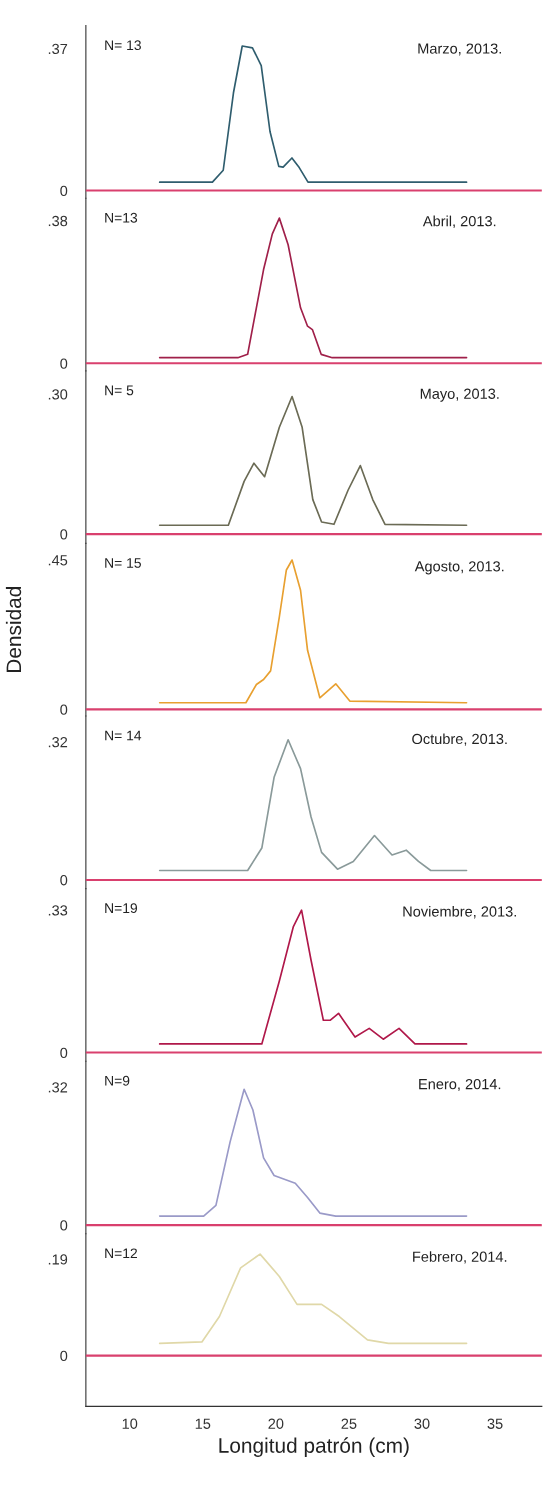  I want to click on text: Marzo, 2013., so click(459, 49).